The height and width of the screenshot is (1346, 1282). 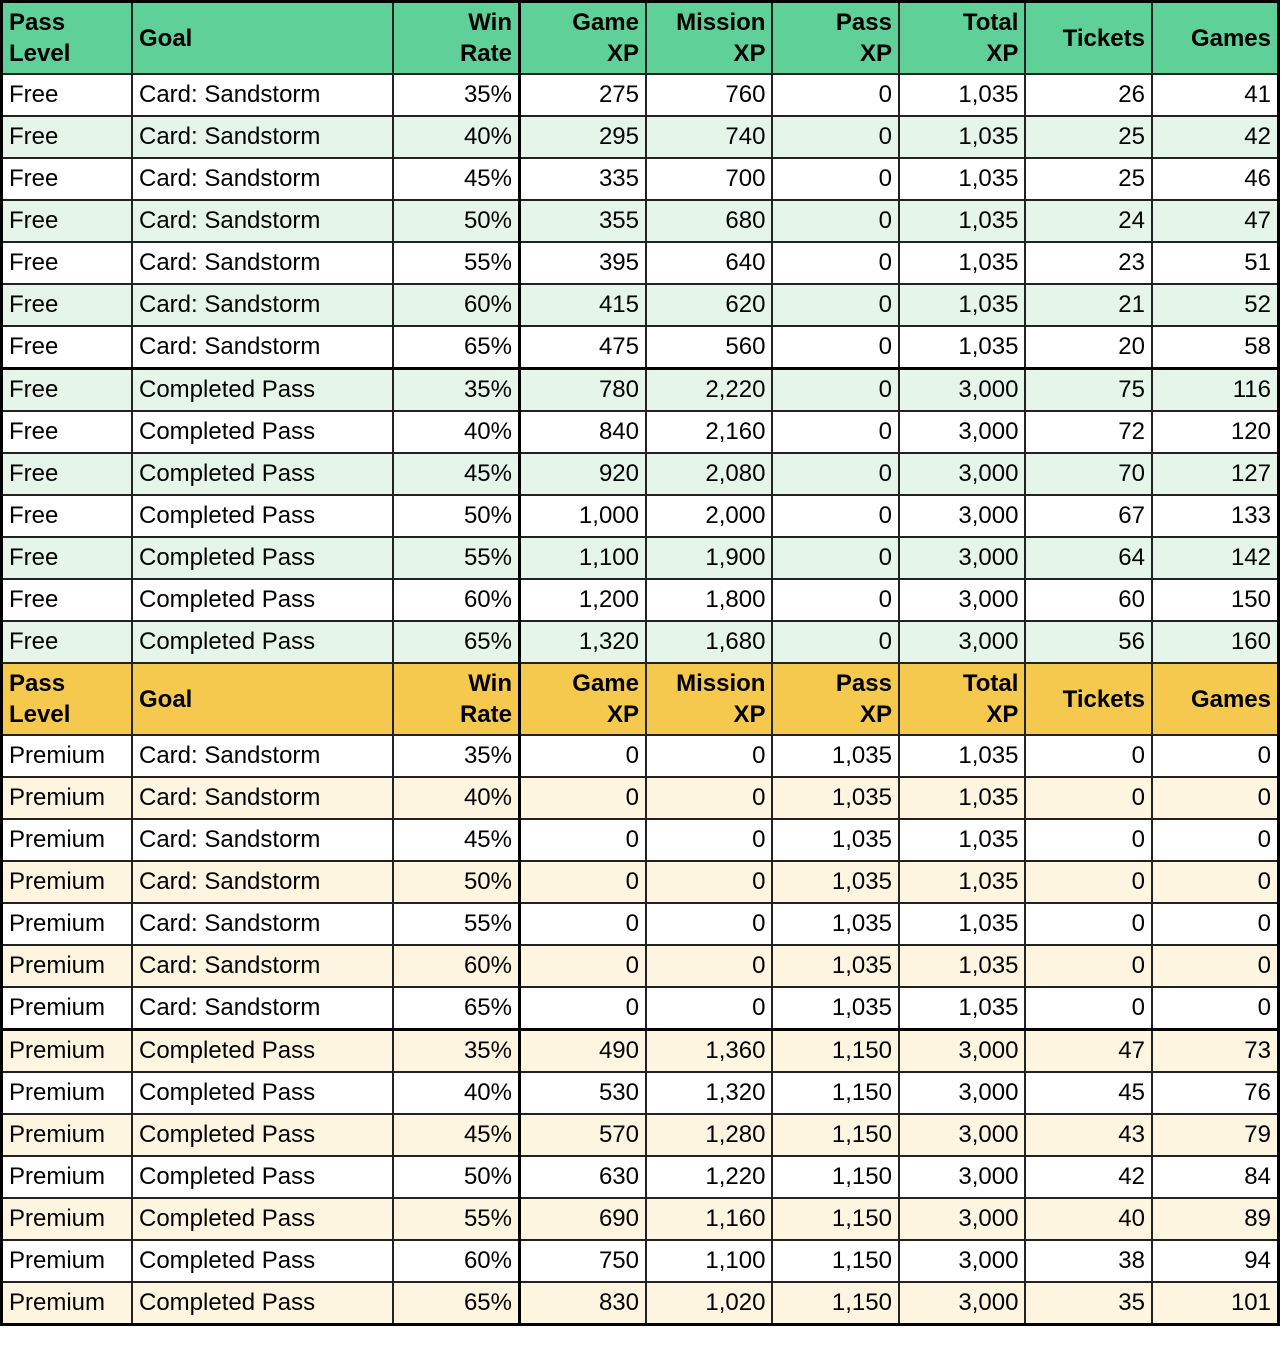 What do you see at coordinates (457, 699) in the screenshot?
I see `header-cell: Win Rate` at bounding box center [457, 699].